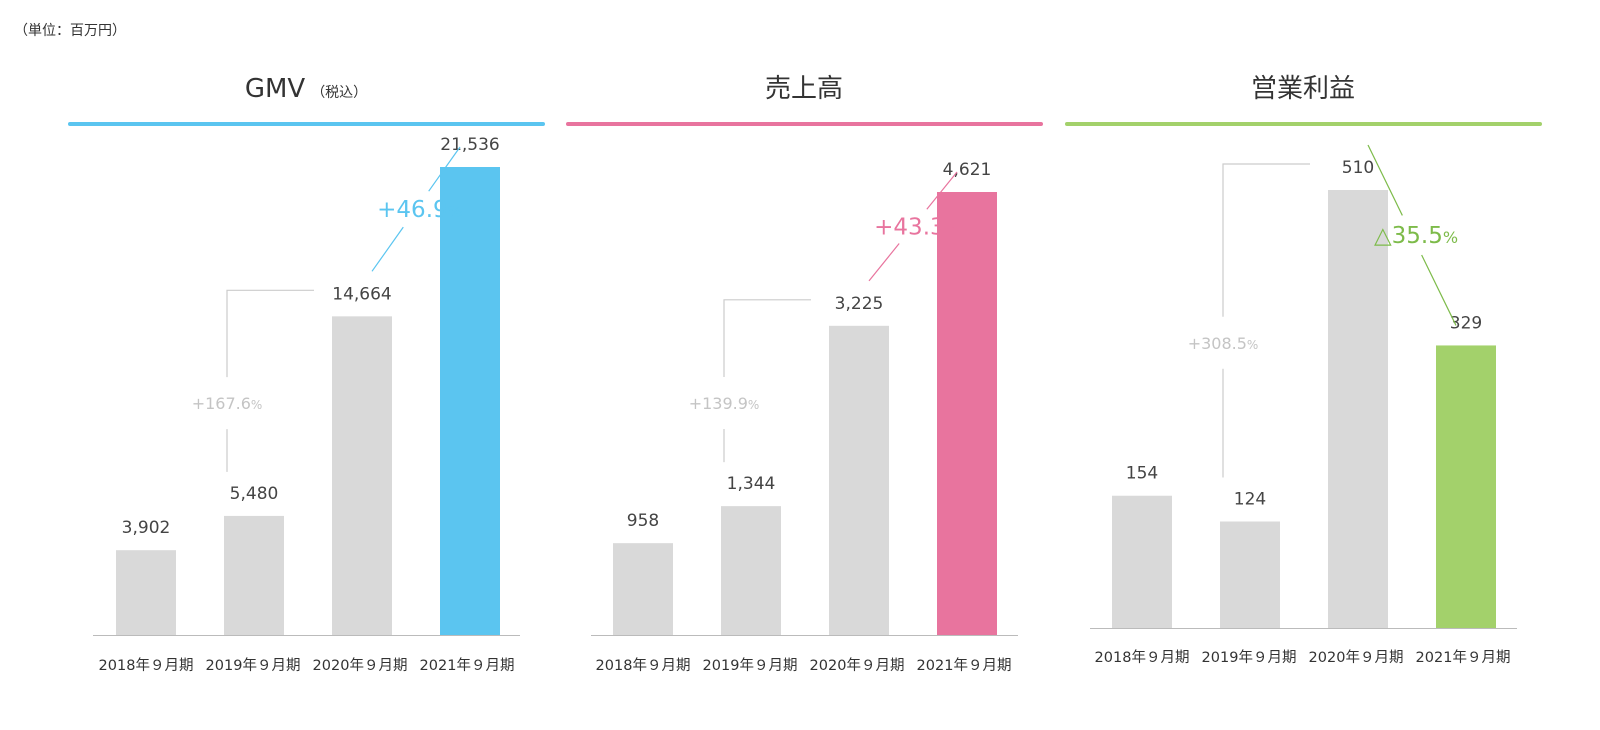 The height and width of the screenshot is (730, 1600). Describe the element at coordinates (275, 89) in the screenshot. I see `chart-title-main: GMV` at that location.